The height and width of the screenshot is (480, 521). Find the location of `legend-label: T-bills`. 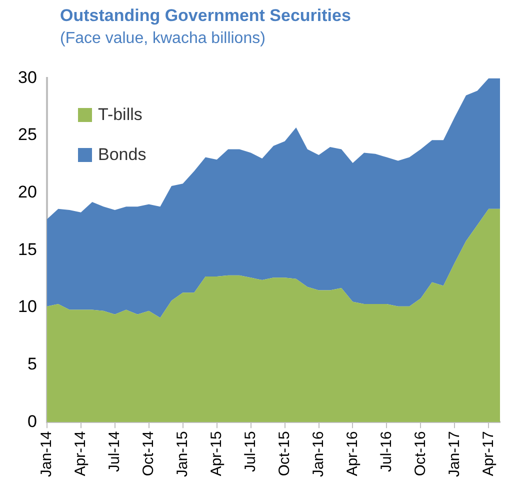

legend-label: T-bills is located at coordinates (120, 115).